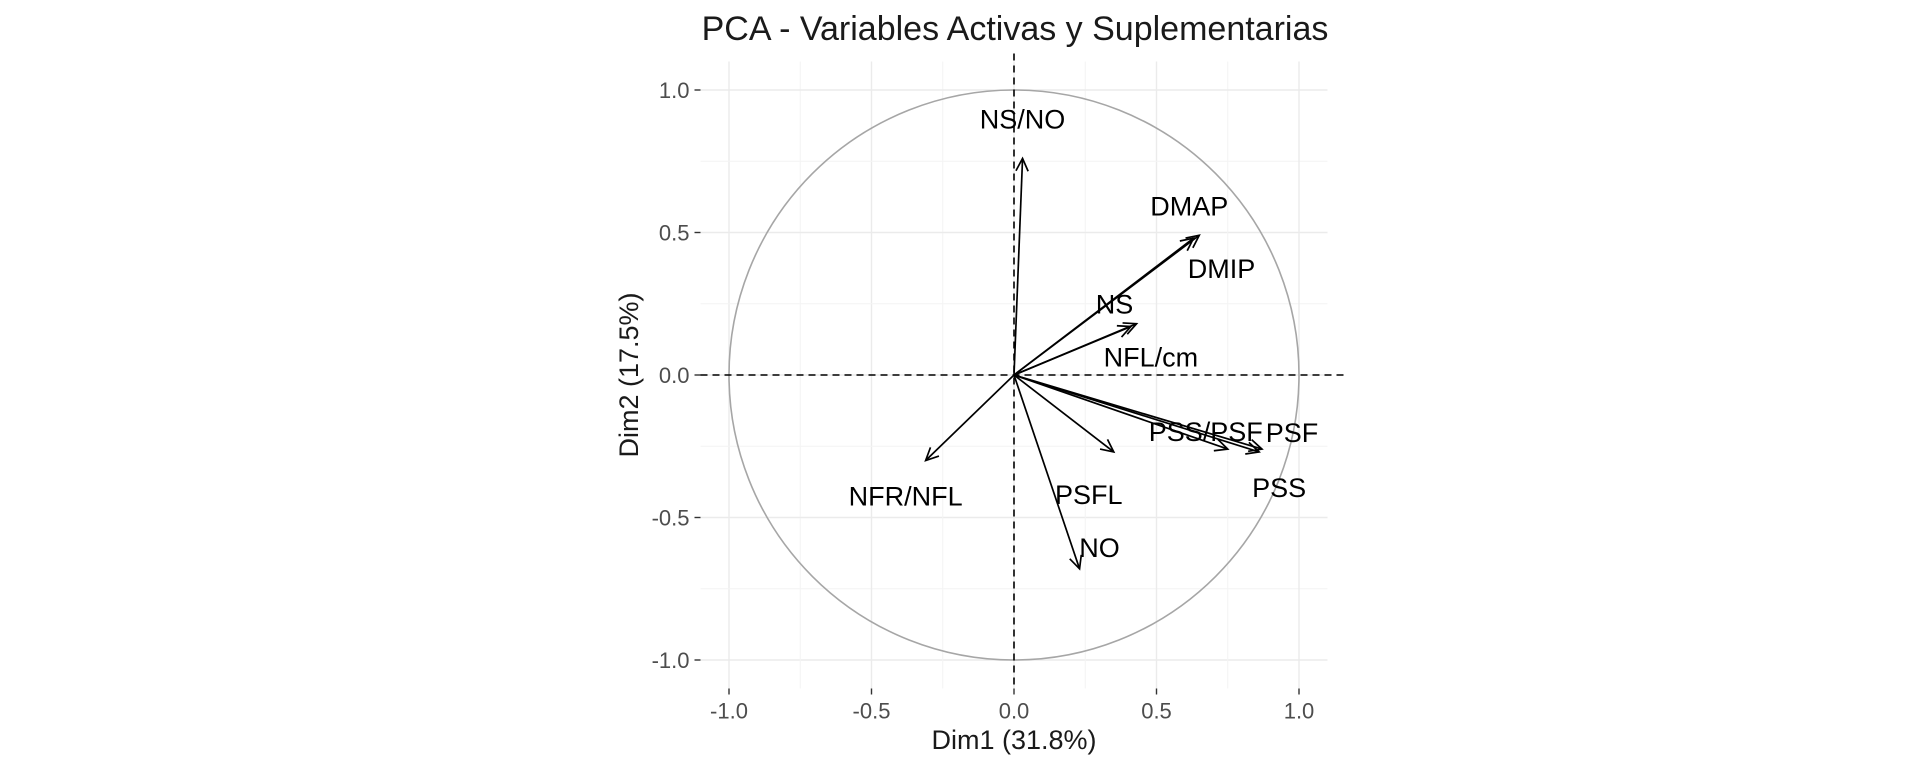  I want to click on y-tick-label: -1.0, so click(671, 660).